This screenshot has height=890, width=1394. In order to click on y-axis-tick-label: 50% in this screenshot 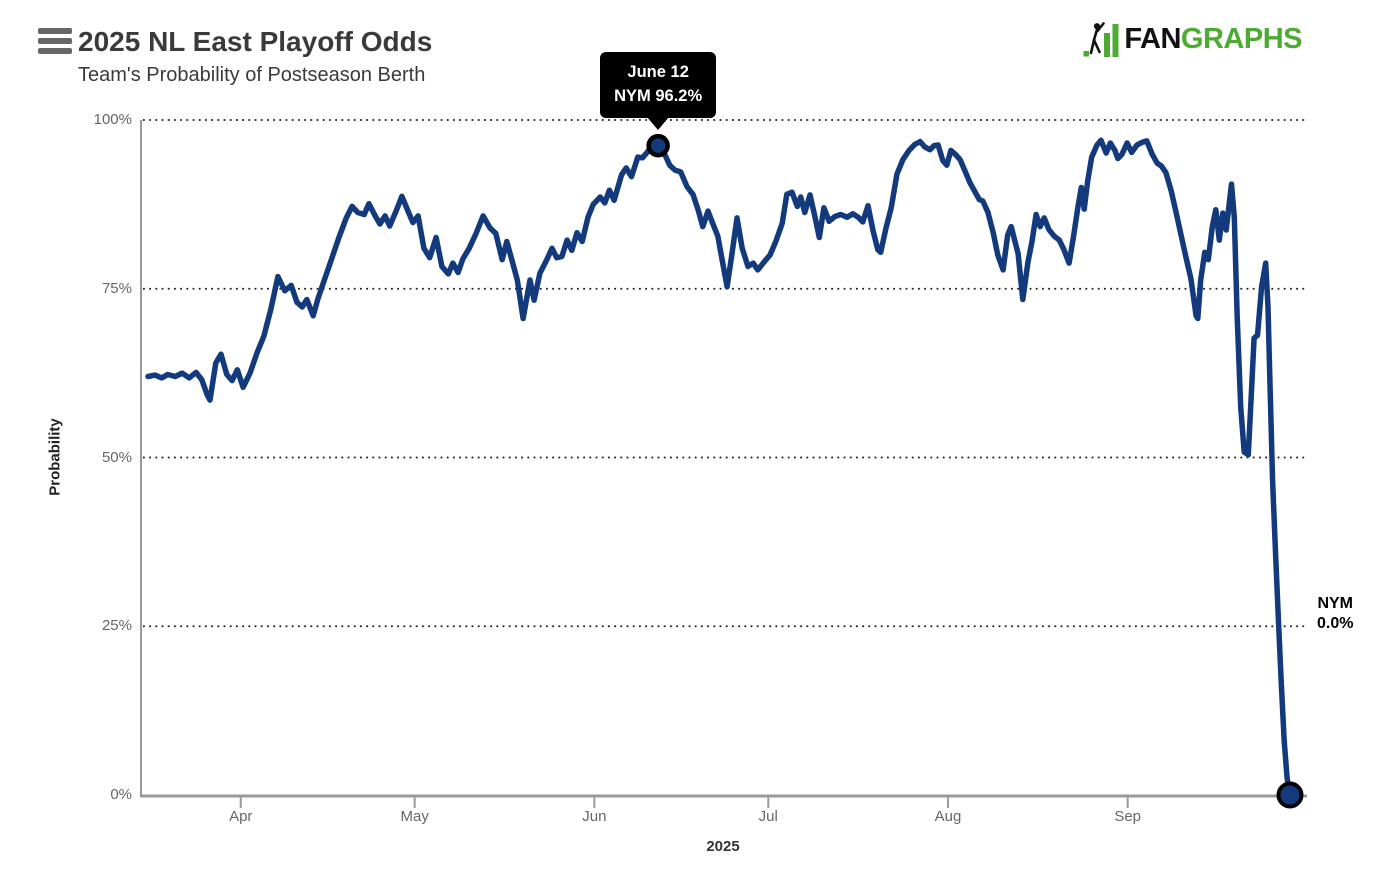, I will do `click(116, 457)`.